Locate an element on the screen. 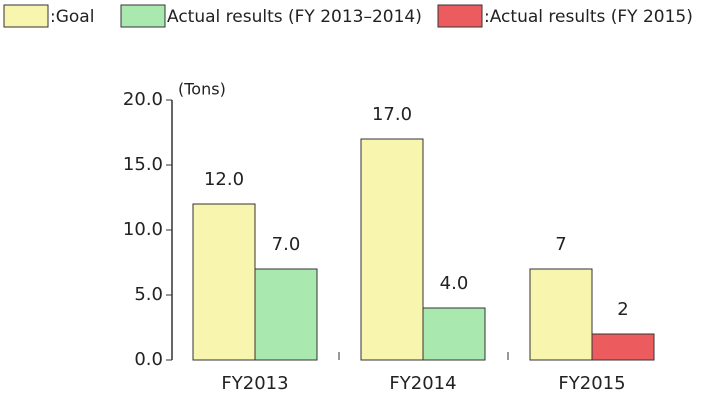  axis-label: (Tons) is located at coordinates (202, 89).